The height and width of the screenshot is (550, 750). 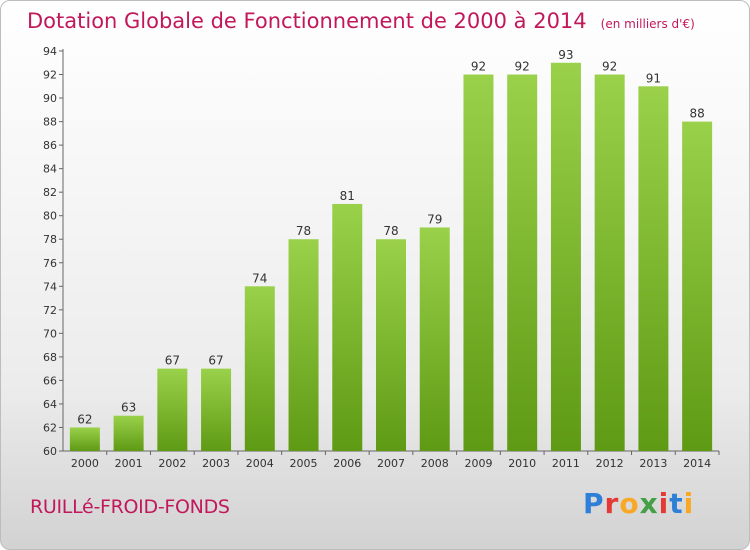 I want to click on logo-letter: o, so click(x=629, y=503).